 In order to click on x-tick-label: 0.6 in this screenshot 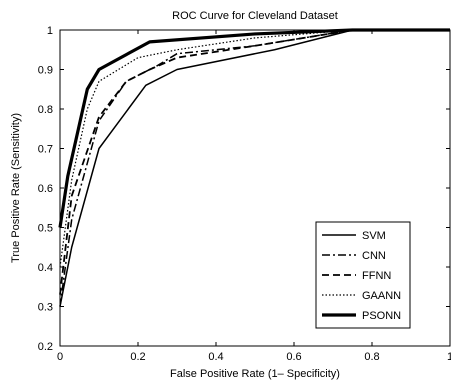, I will do `click(293, 357)`.